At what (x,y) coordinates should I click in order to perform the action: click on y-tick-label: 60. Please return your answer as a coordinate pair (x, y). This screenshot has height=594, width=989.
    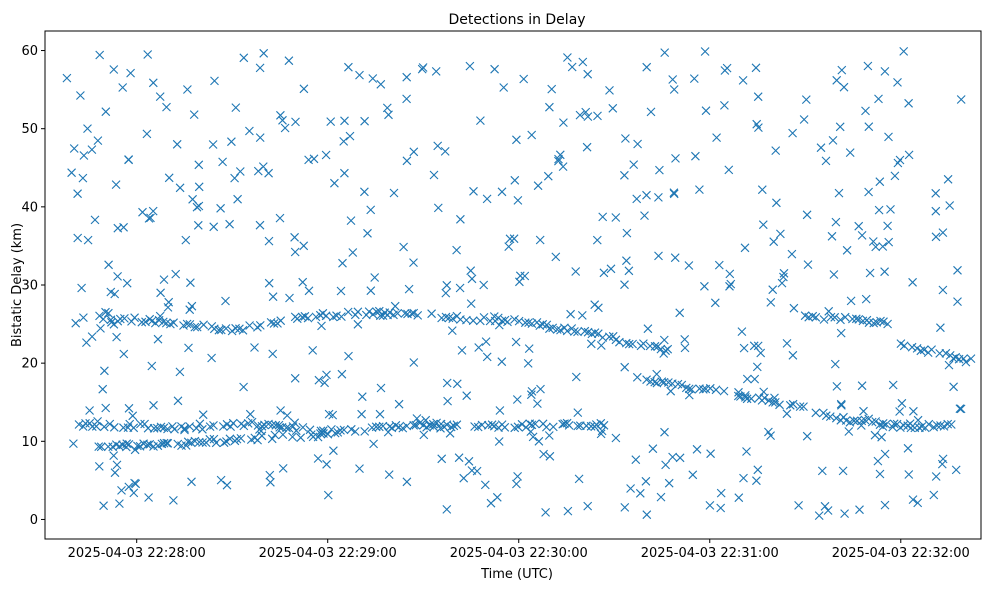
    Looking at the image, I should click on (29, 51).